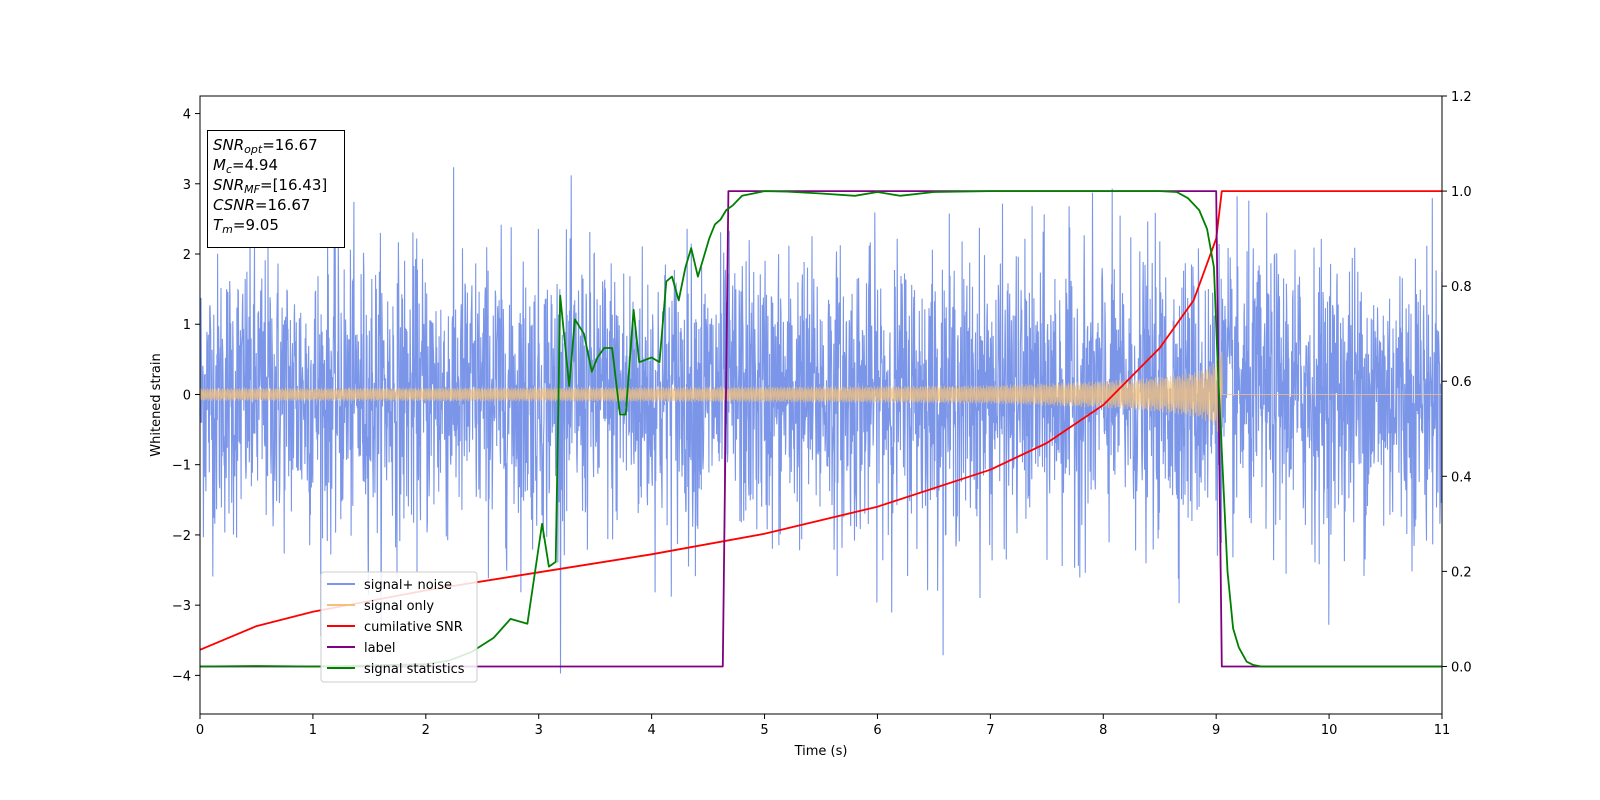  I want to click on legend-label-signal-only: signal only, so click(399, 606).